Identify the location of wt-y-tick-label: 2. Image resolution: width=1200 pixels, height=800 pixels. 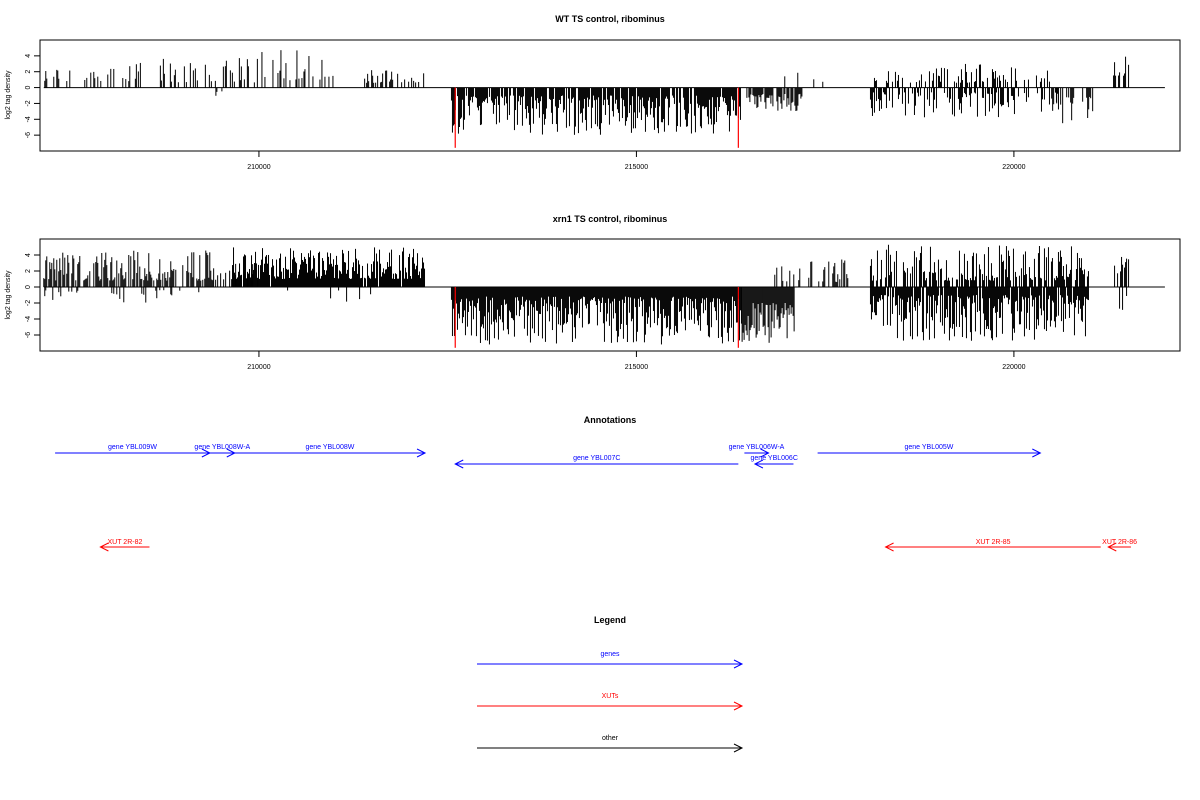
(28, 72).